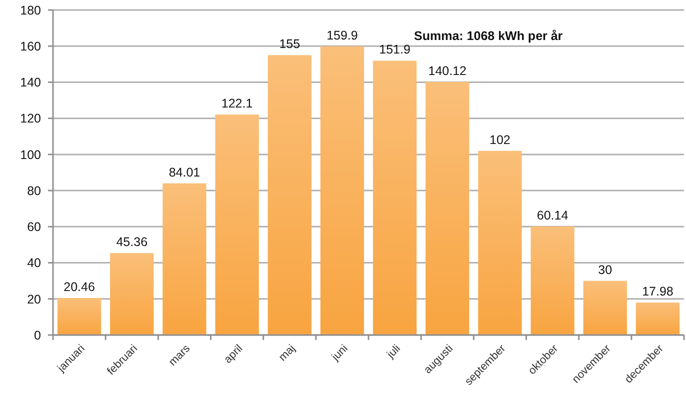  I want to click on data-label: 140.12, so click(447, 71).